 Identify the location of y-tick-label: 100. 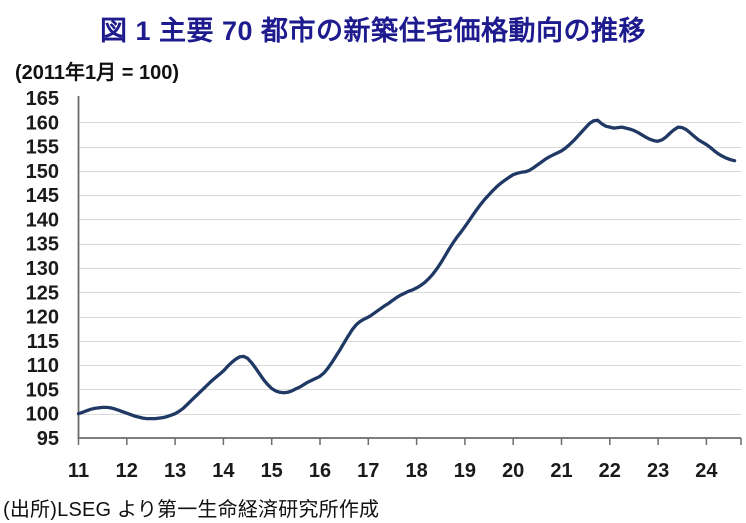
(42, 415).